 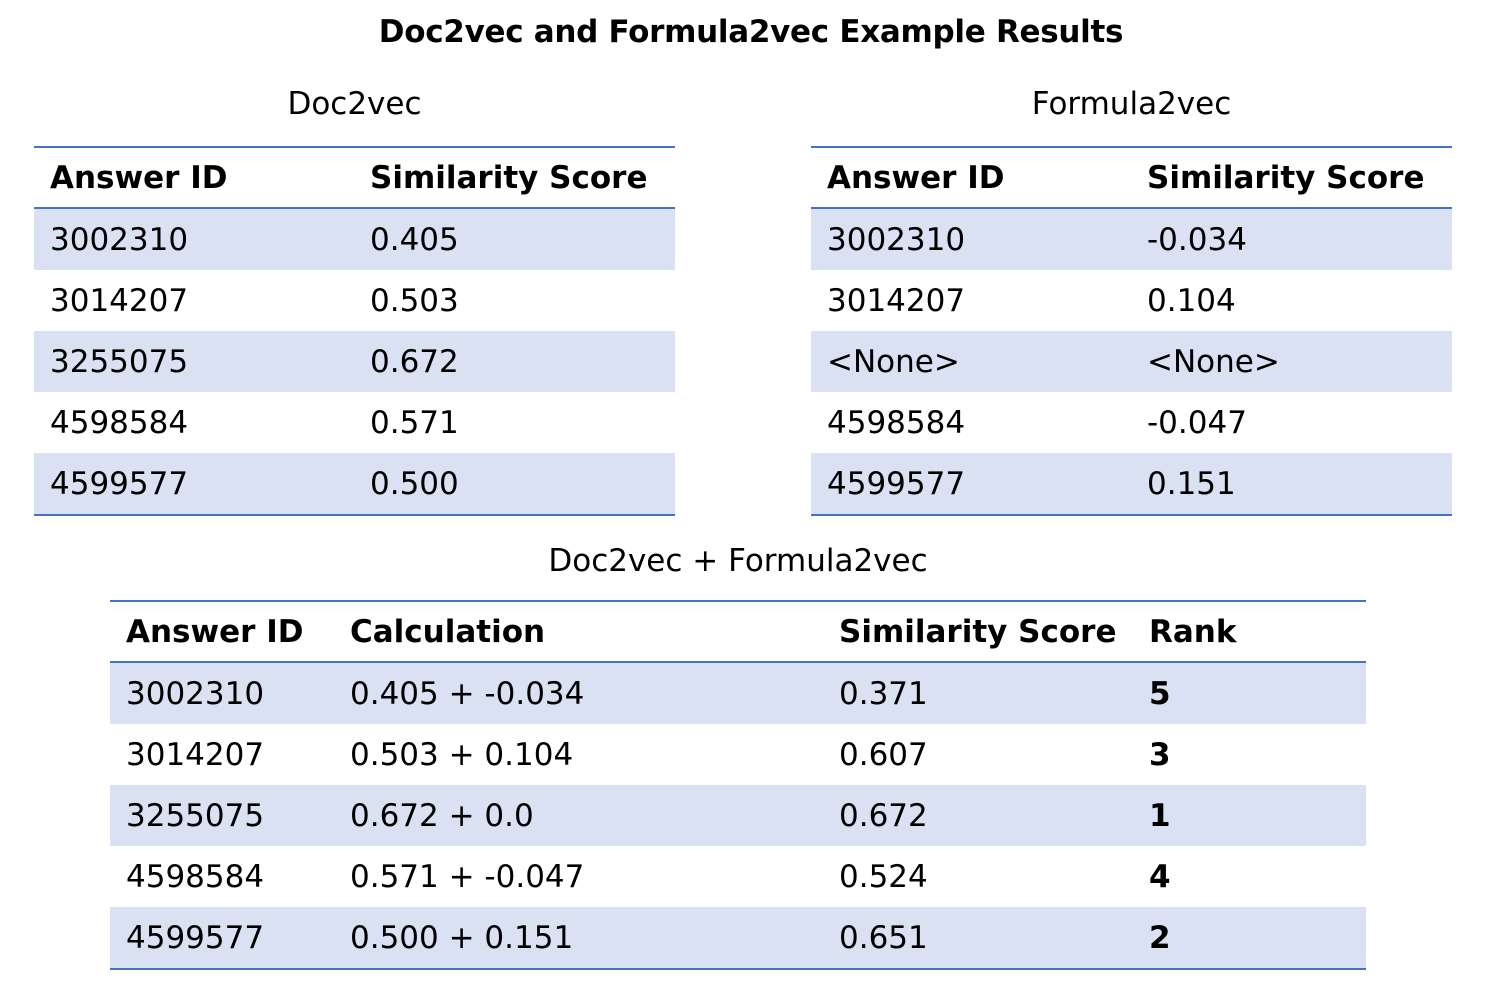 I want to click on calculation-cell: 0.503 + 0.104, so click(x=462, y=754).